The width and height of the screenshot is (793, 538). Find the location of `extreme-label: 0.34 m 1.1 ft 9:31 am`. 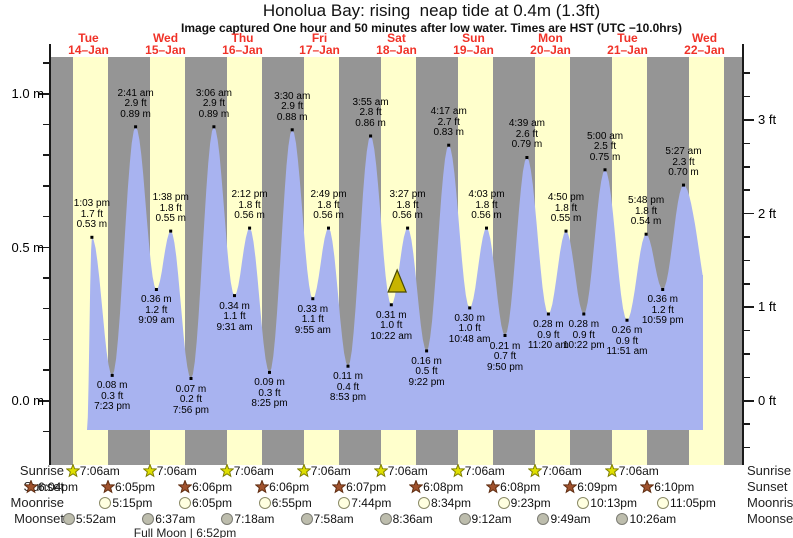

extreme-label: 0.34 m 1.1 ft 9:31 am is located at coordinates (235, 317).